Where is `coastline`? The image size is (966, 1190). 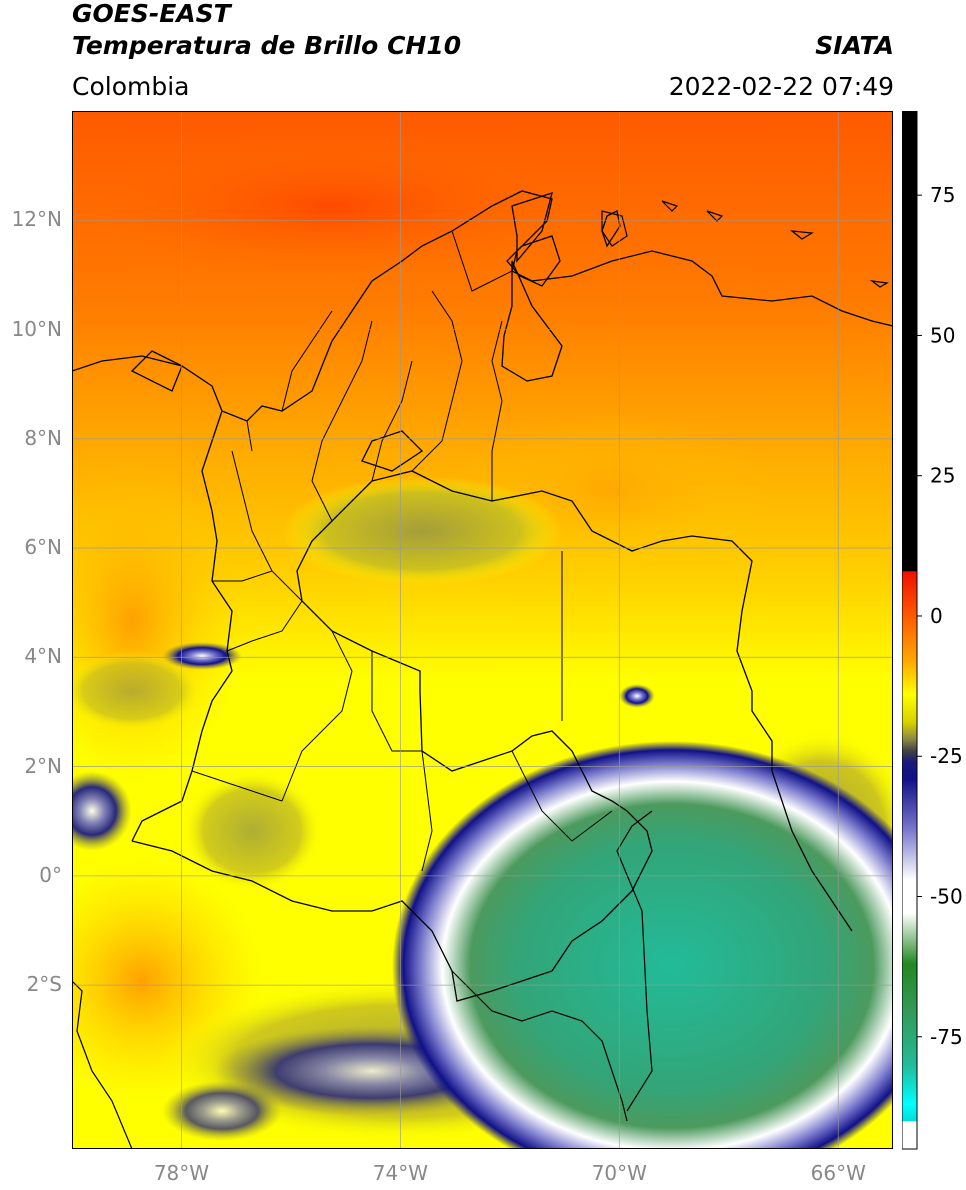 coastline is located at coordinates (375, 332).